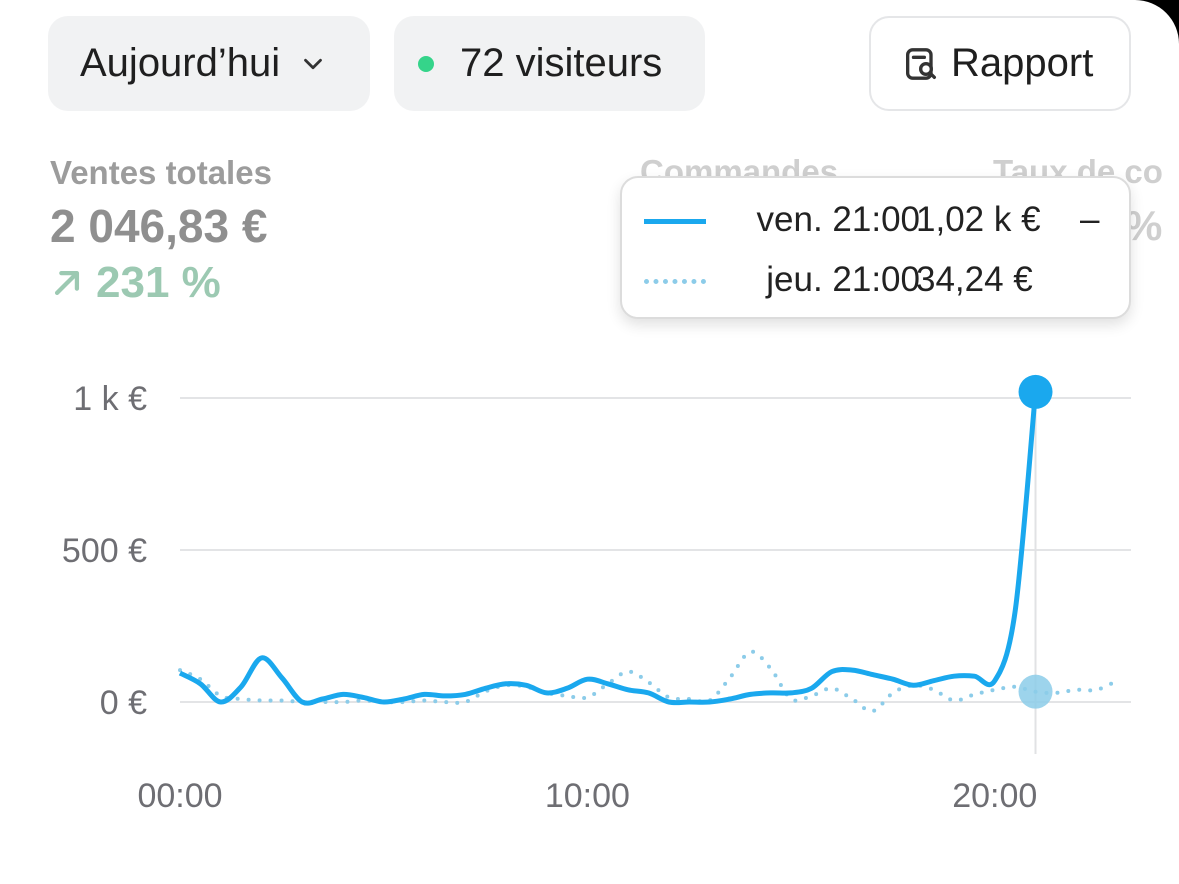 This screenshot has height=884, width=1179. What do you see at coordinates (561, 63) in the screenshot?
I see `visitors-label: 72 visiteurs` at bounding box center [561, 63].